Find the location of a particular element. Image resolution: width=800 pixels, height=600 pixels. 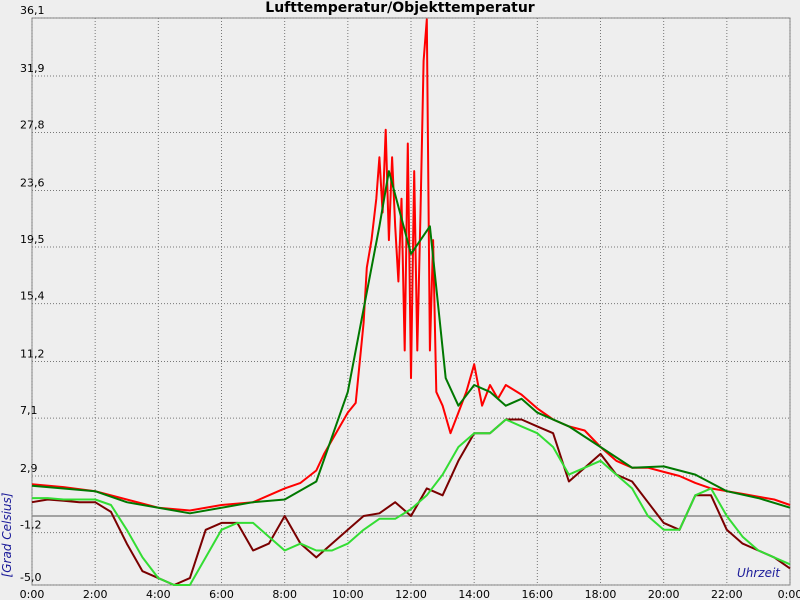

x-tick-label: 20:00 is located at coordinates (664, 594).